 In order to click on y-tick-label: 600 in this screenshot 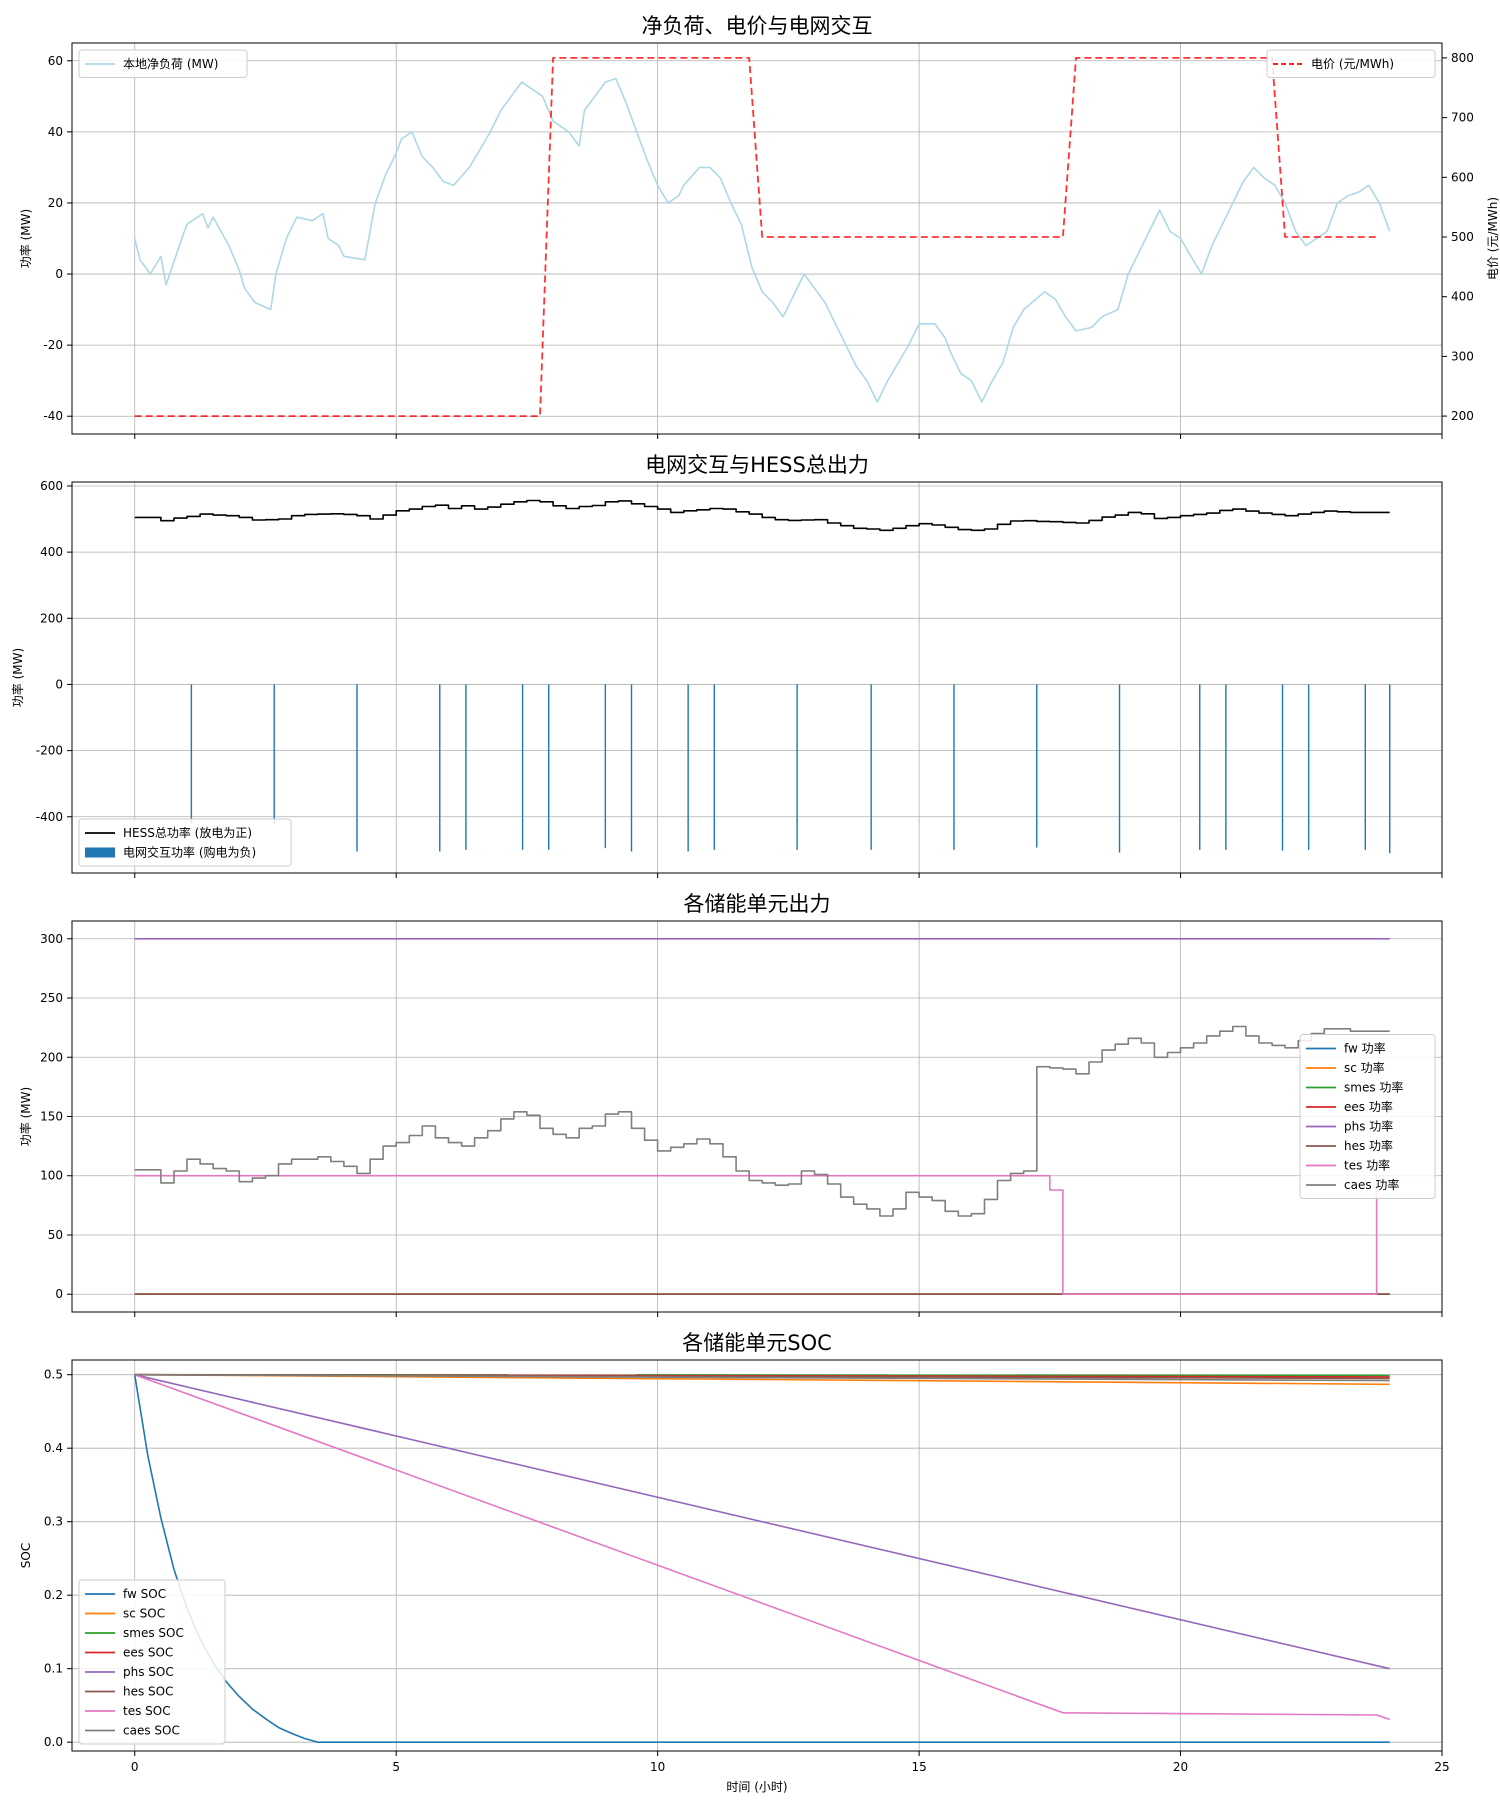, I will do `click(51, 486)`.